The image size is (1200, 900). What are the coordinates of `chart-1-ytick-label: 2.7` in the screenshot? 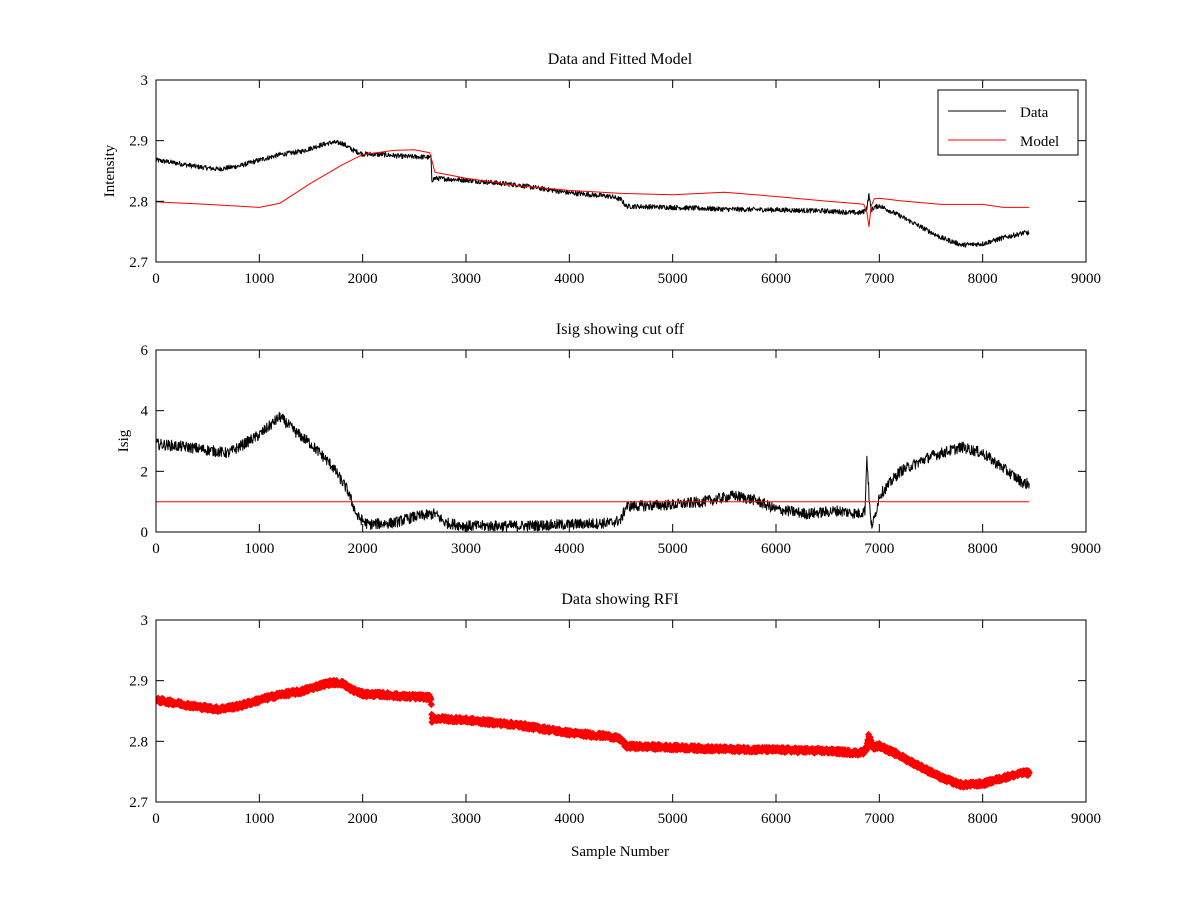 It's located at (138, 263).